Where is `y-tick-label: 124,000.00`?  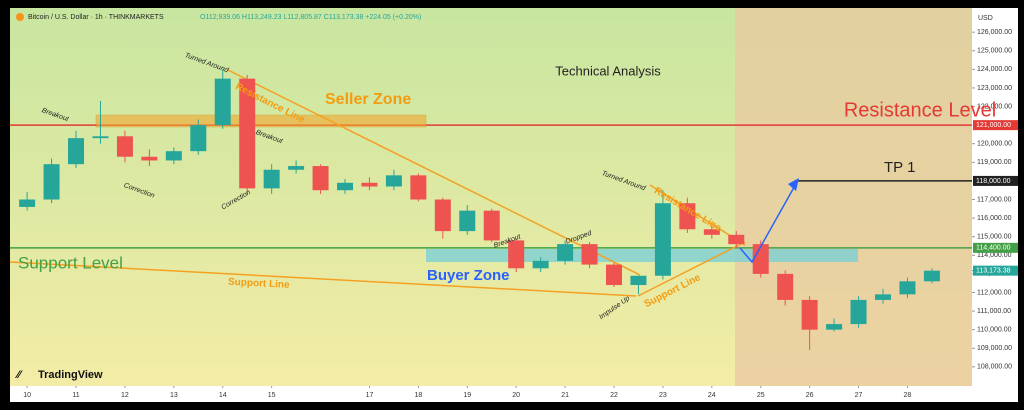 y-tick-label: 124,000.00 is located at coordinates (994, 69).